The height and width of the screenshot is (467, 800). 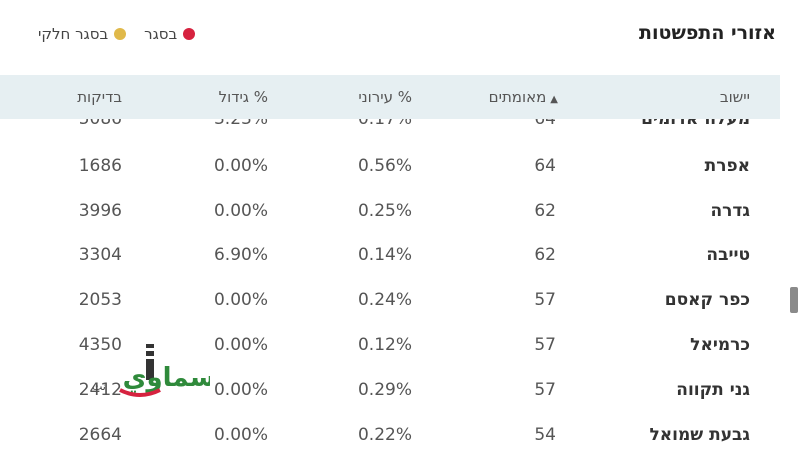 I want to click on sort-up-icon: ▲, so click(x=554, y=99).